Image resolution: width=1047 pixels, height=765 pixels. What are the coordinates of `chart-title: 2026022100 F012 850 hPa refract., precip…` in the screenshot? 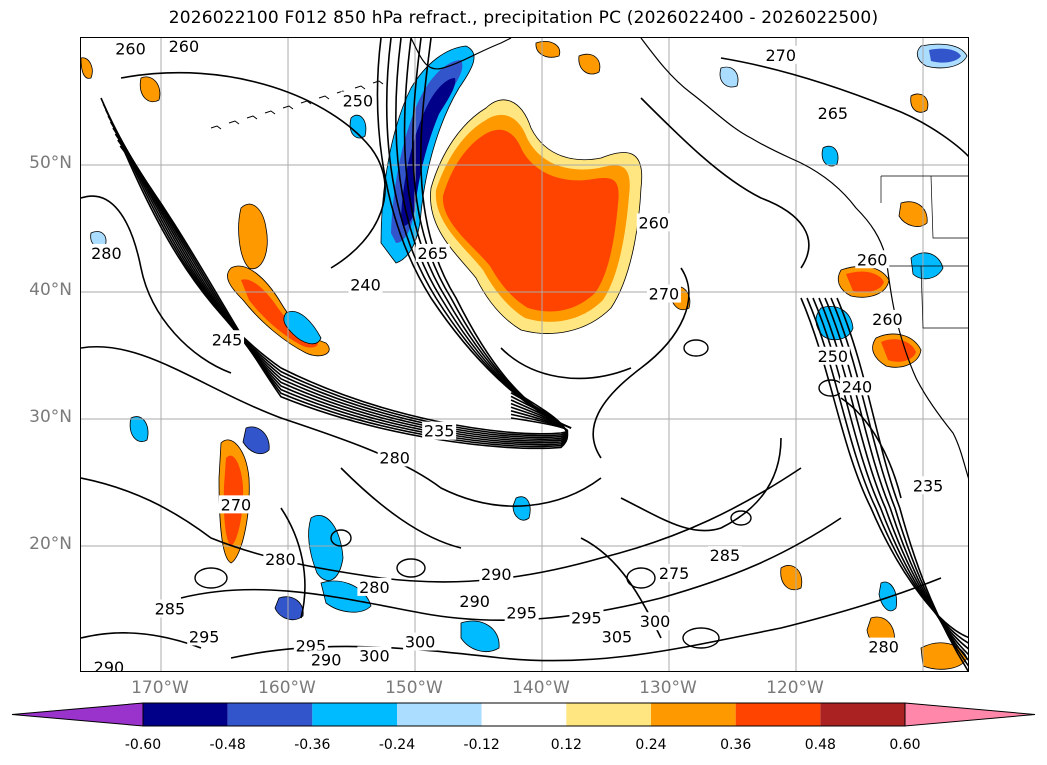 It's located at (523, 18).